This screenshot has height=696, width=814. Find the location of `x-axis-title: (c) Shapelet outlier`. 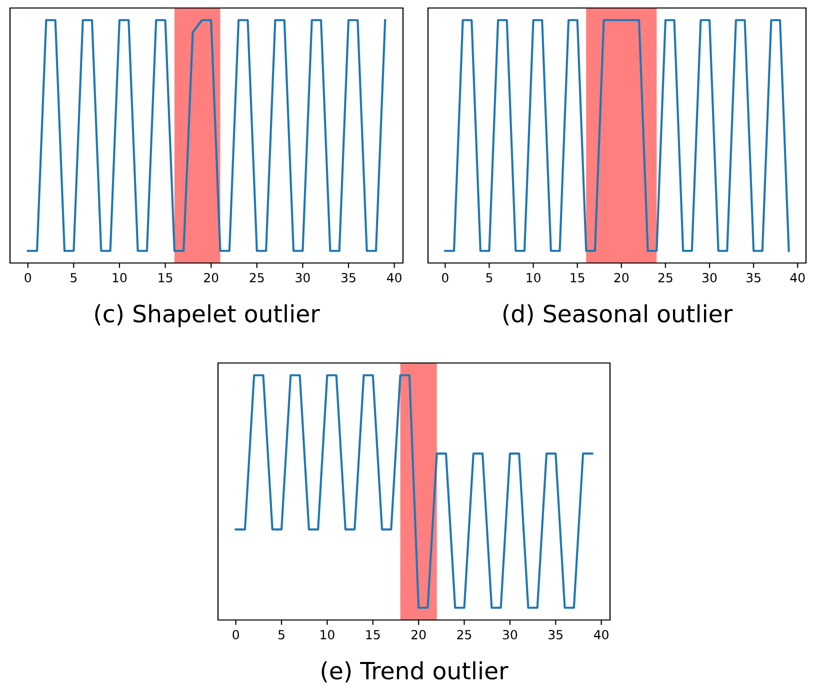

x-axis-title: (c) Shapelet outlier is located at coordinates (207, 316).